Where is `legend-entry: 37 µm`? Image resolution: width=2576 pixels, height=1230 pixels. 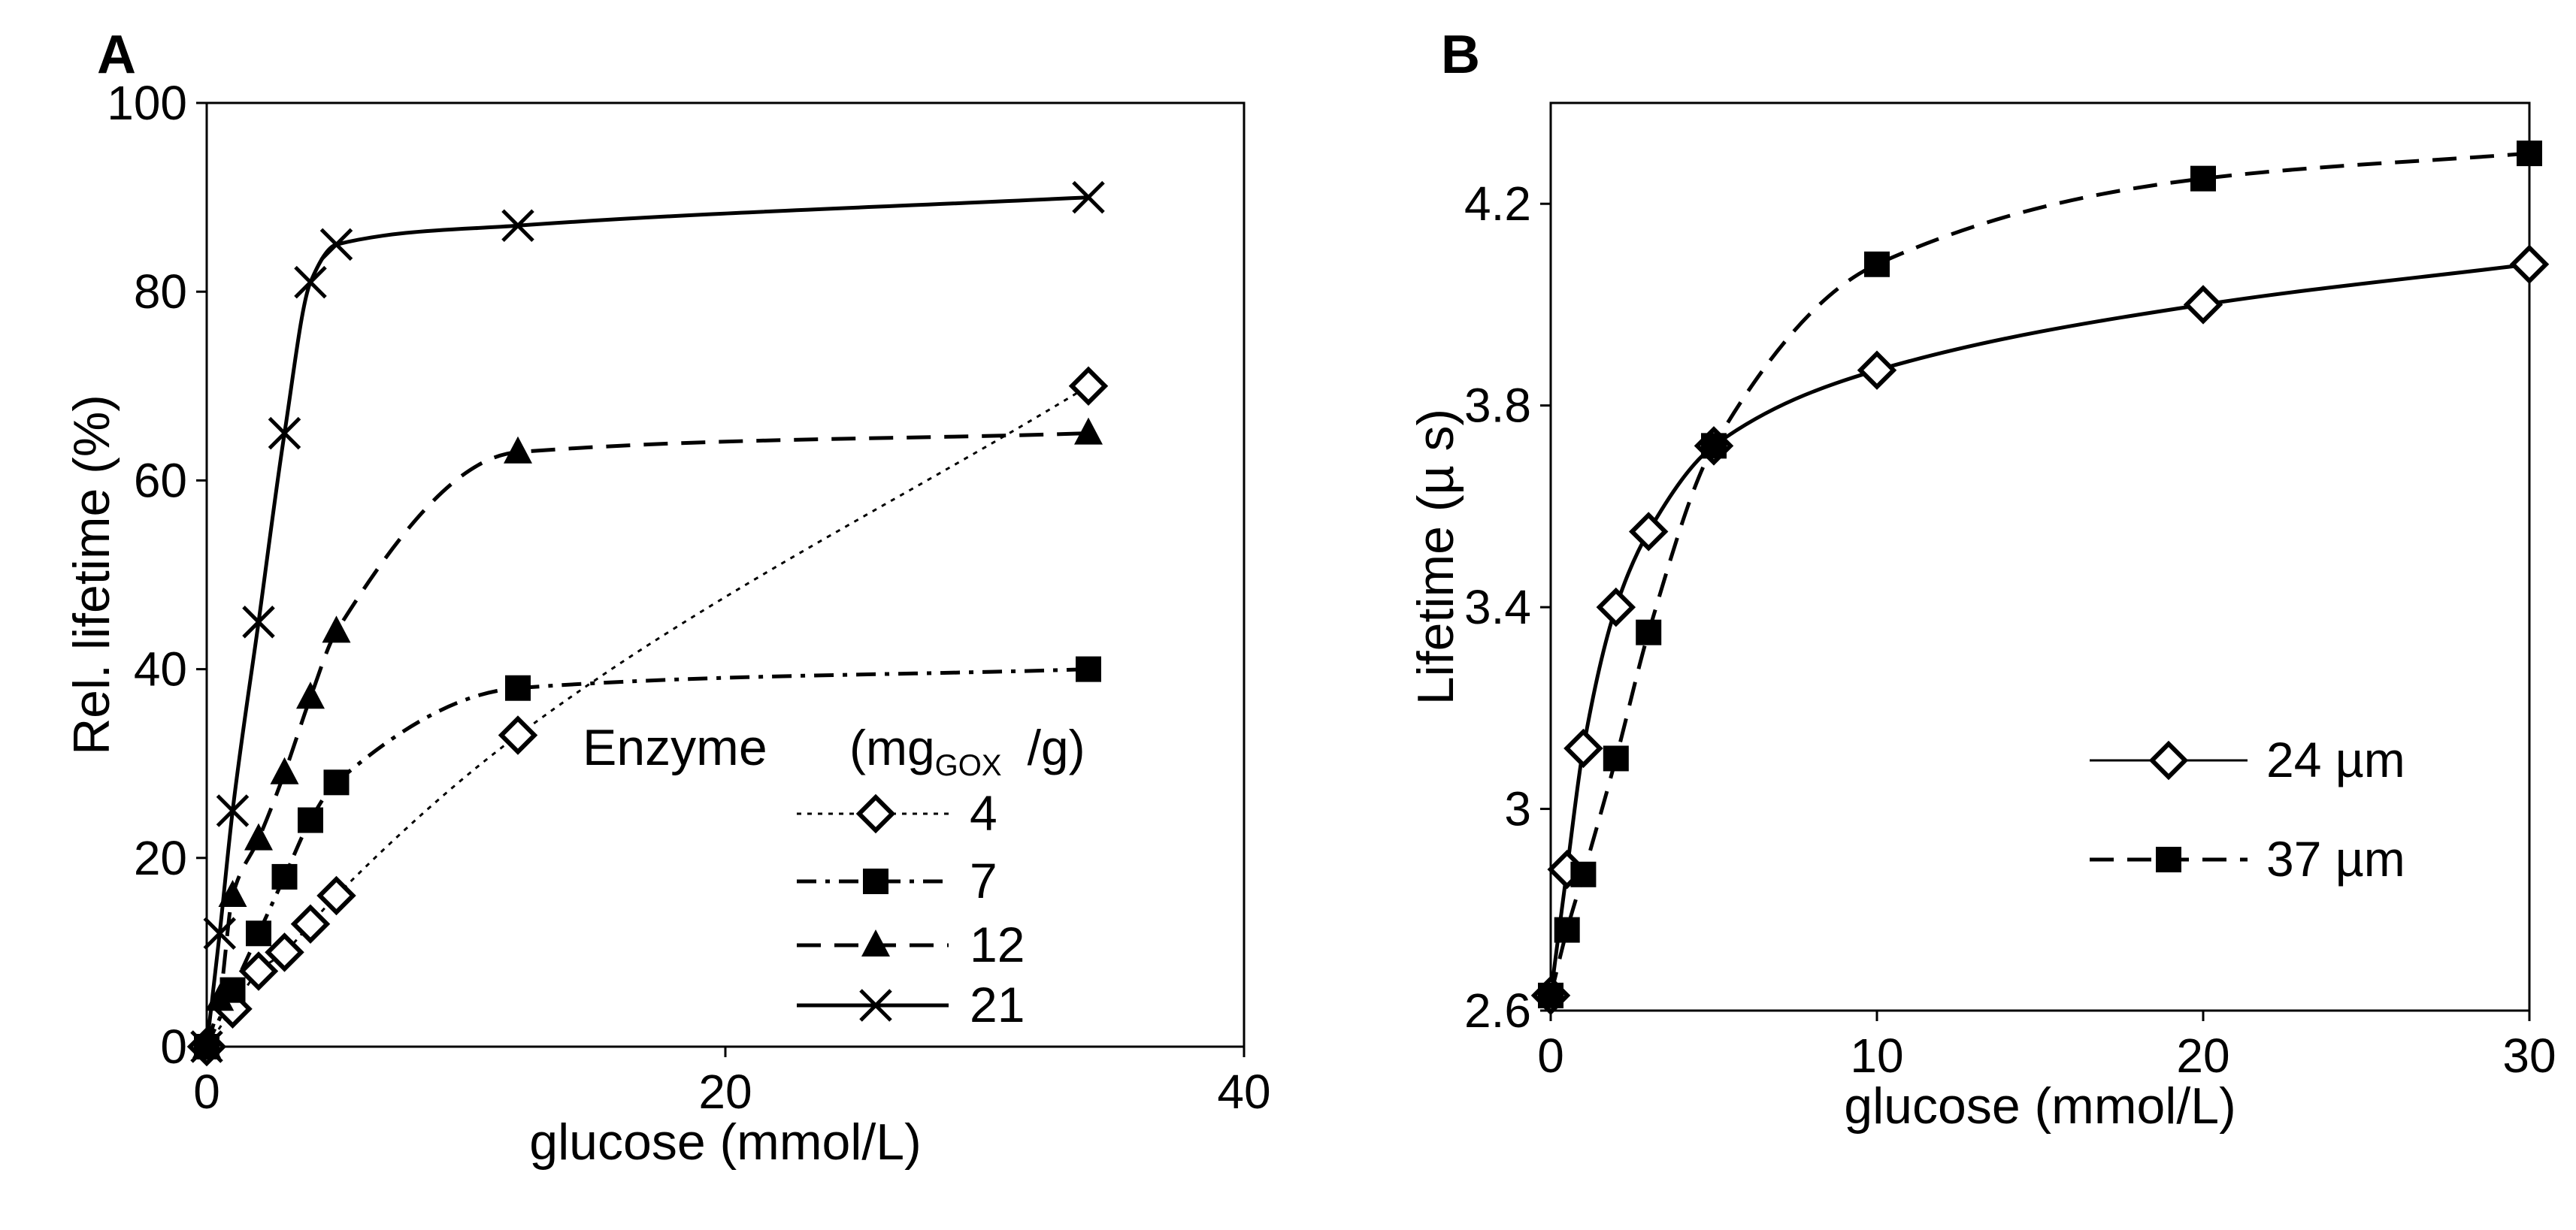 legend-entry: 37 µm is located at coordinates (2247, 859).